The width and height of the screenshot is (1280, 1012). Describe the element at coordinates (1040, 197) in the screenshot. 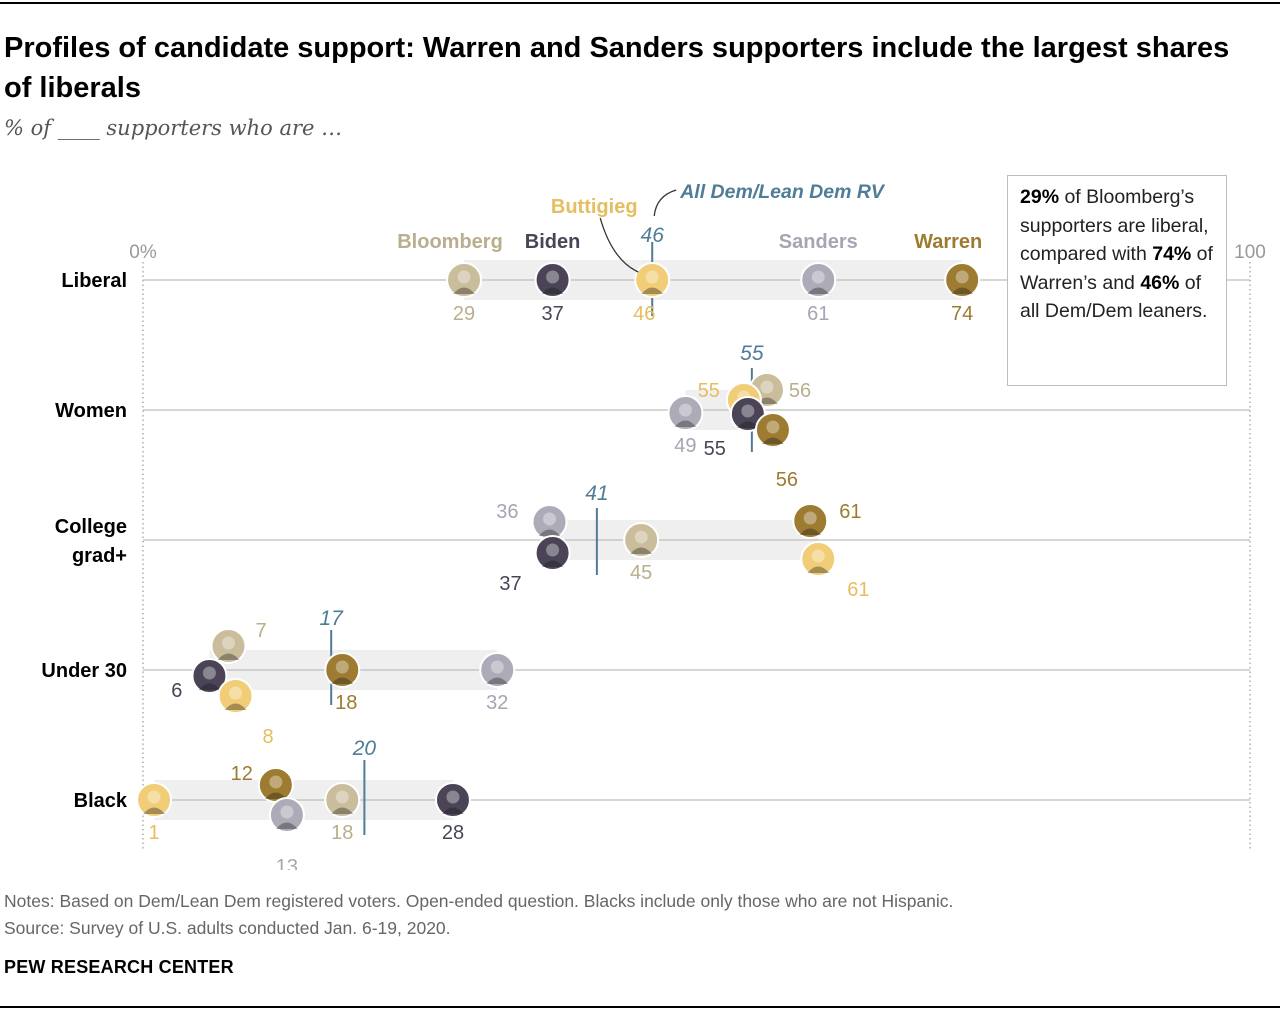

I see `callout-bold-1: 29%` at that location.